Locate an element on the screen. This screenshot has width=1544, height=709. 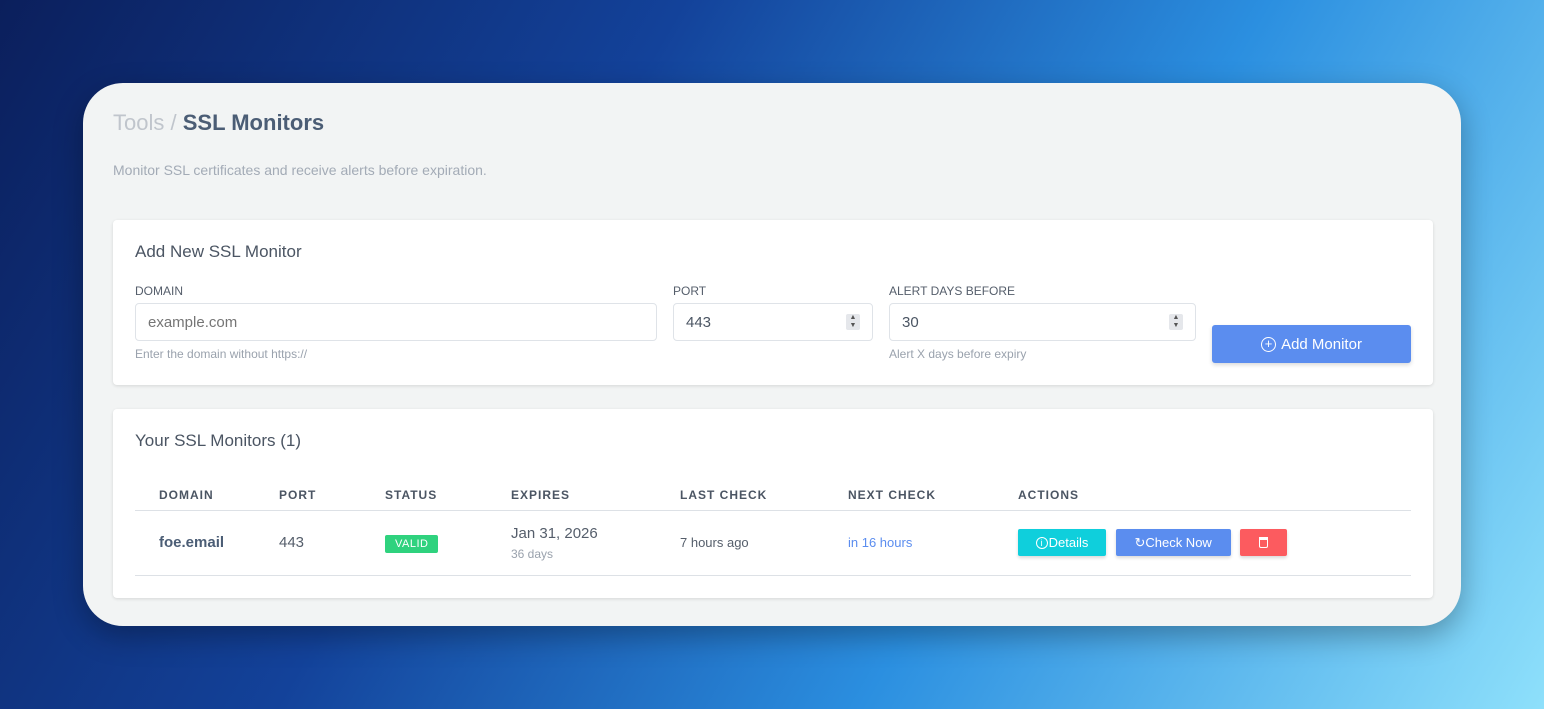
status-cell: VALID is located at coordinates (448, 543).